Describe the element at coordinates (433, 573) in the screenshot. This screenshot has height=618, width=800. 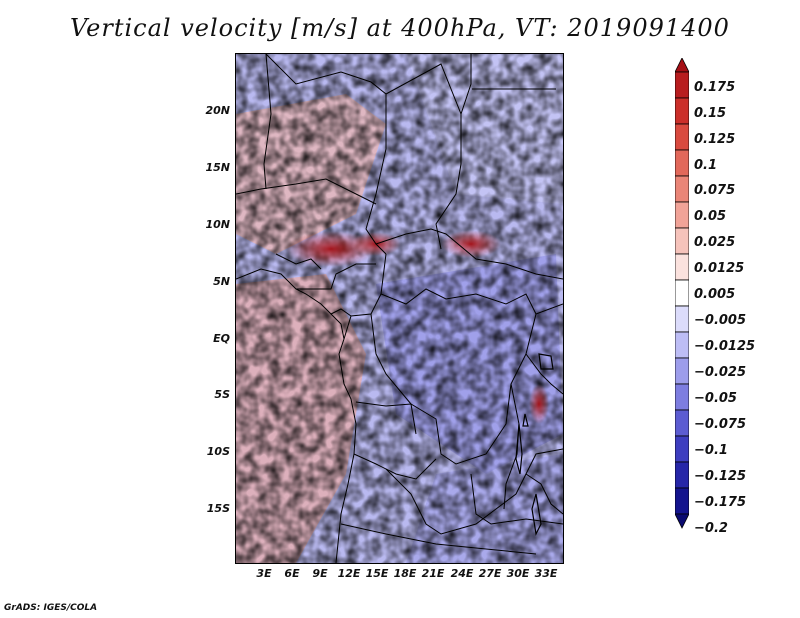
I see `lon-label: 21E` at that location.